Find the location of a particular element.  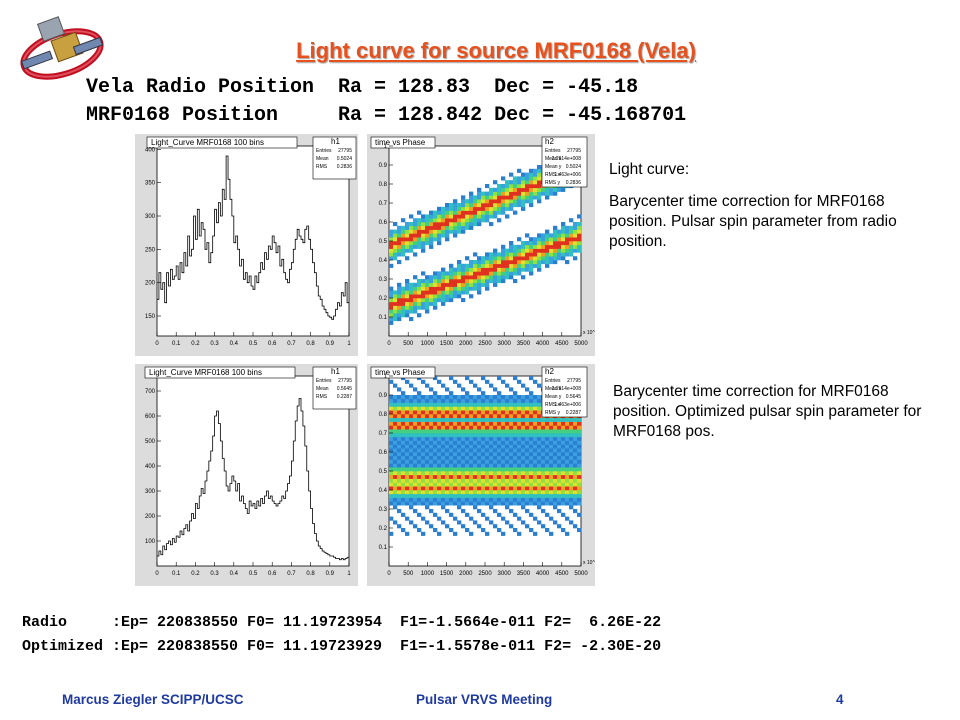

x-tick-label: 0.2 is located at coordinates (195, 574).